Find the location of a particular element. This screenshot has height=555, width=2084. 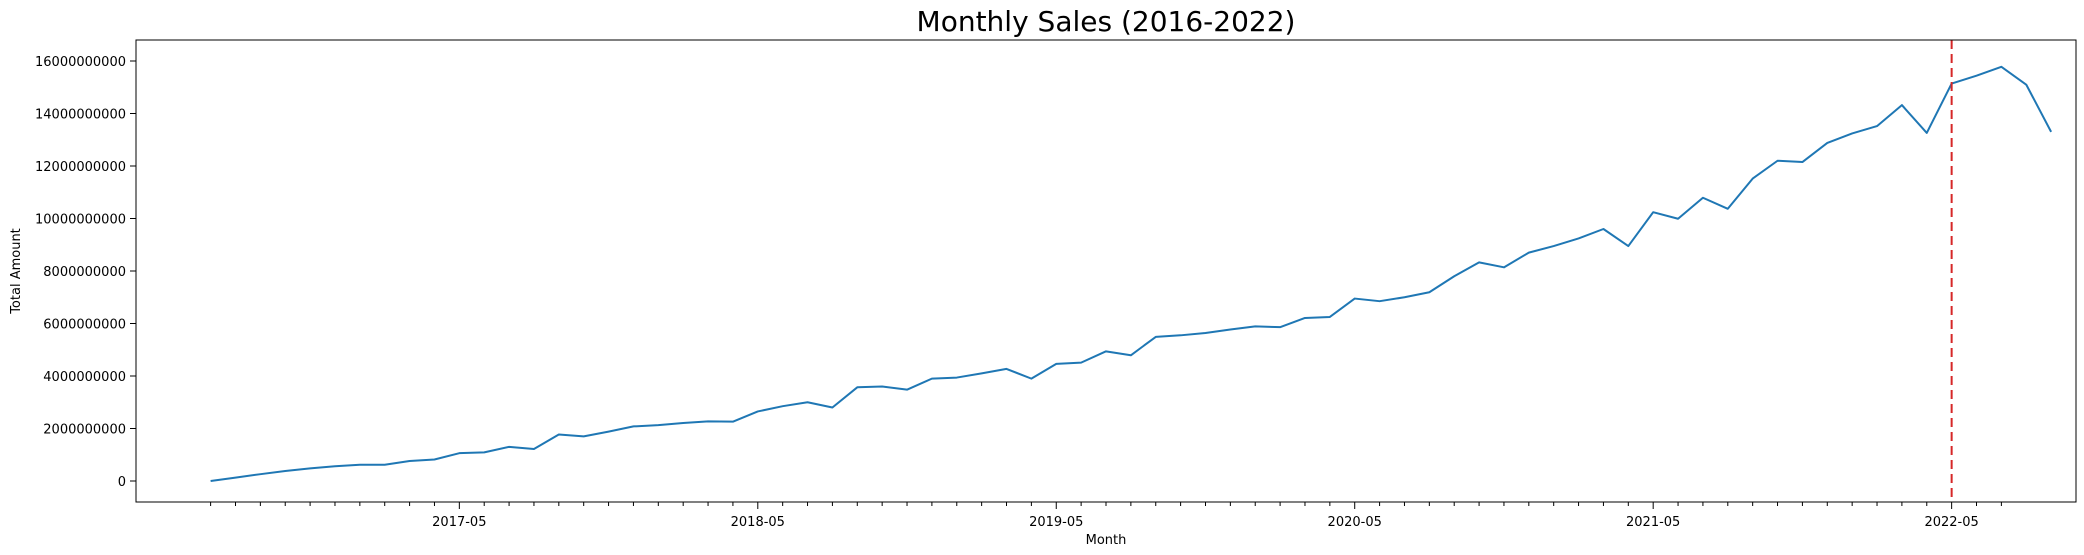

y-tick-label: 4000000000 is located at coordinates (84, 377).